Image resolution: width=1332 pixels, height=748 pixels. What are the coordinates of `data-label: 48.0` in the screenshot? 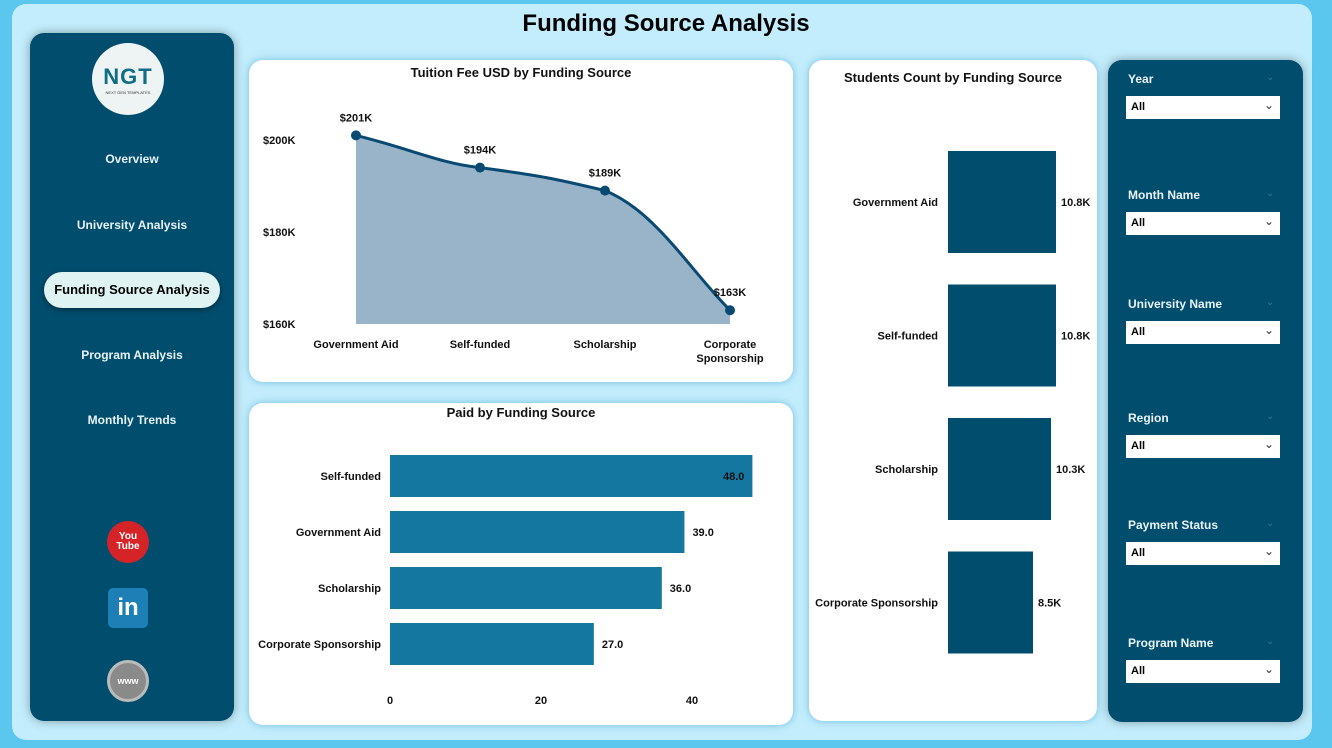 It's located at (733, 477).